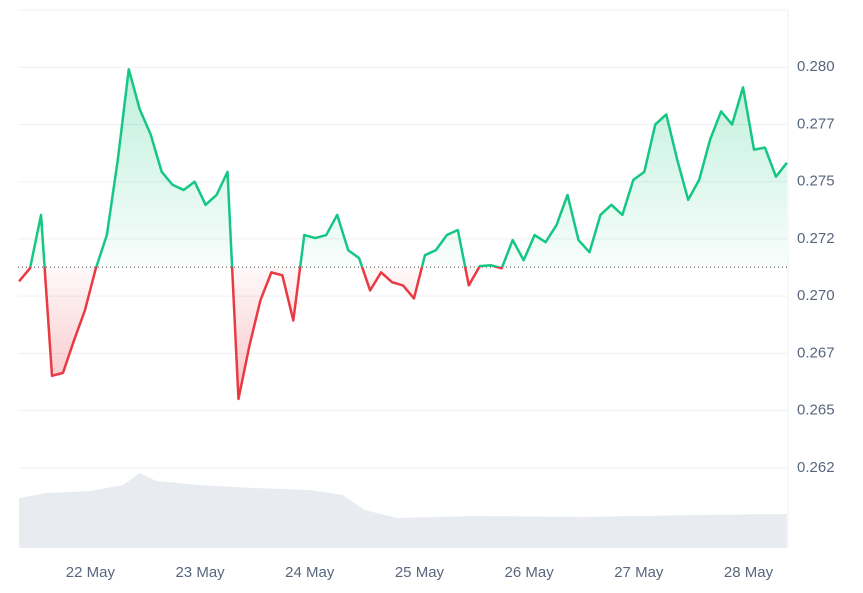  Describe the element at coordinates (91, 572) in the screenshot. I see `x-tick-label: 22 May` at that location.